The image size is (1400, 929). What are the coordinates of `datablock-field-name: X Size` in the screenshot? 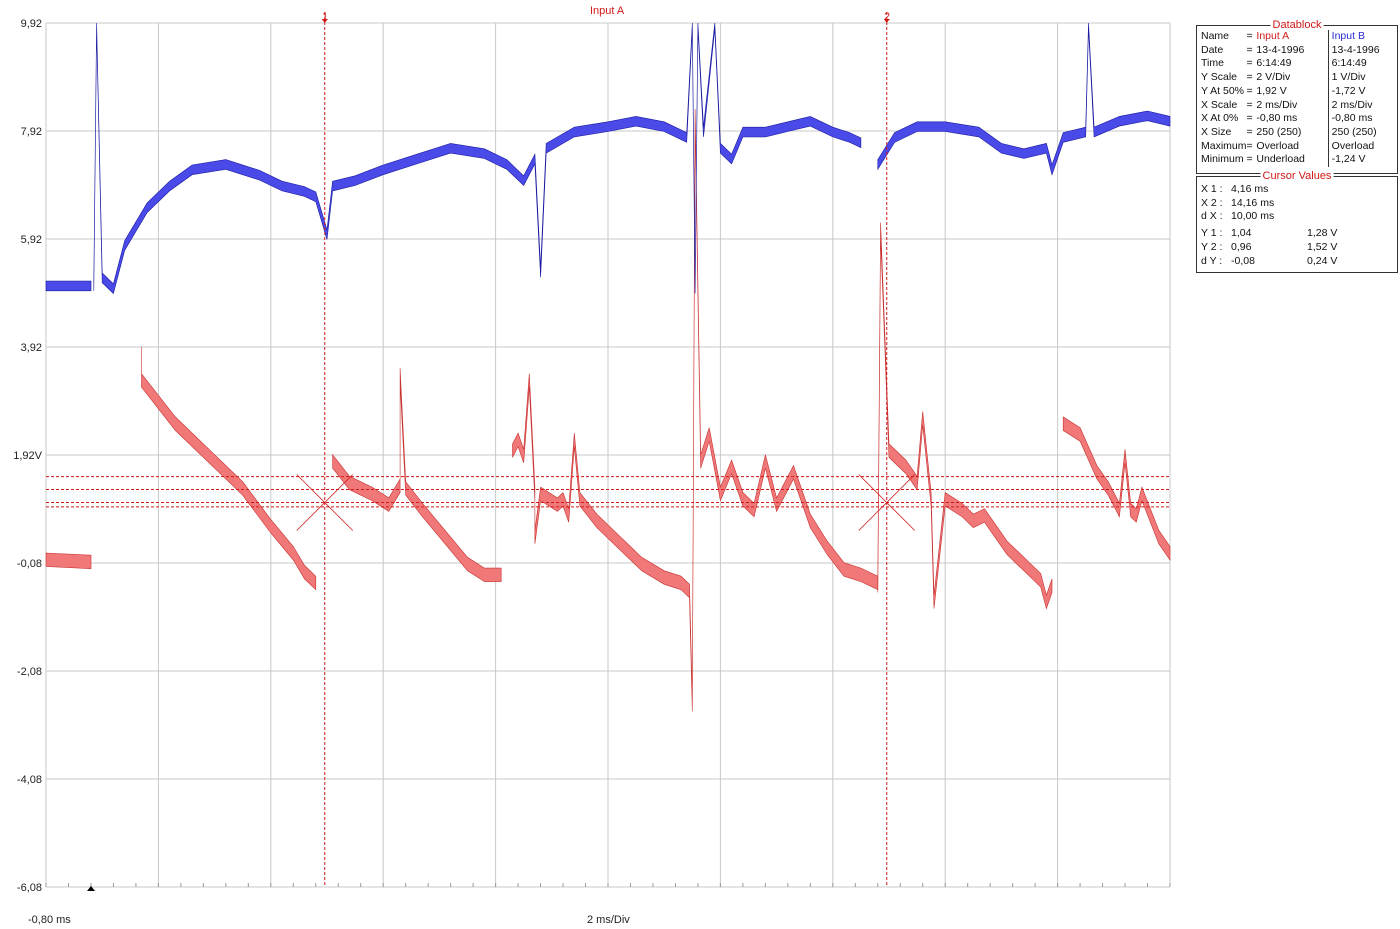 It's located at (1216, 131).